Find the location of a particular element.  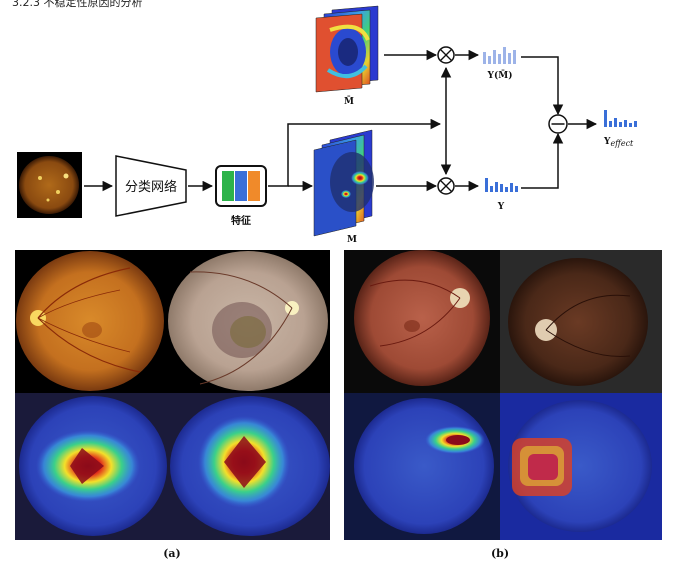

circle-minus-icon is located at coordinates (558, 124).